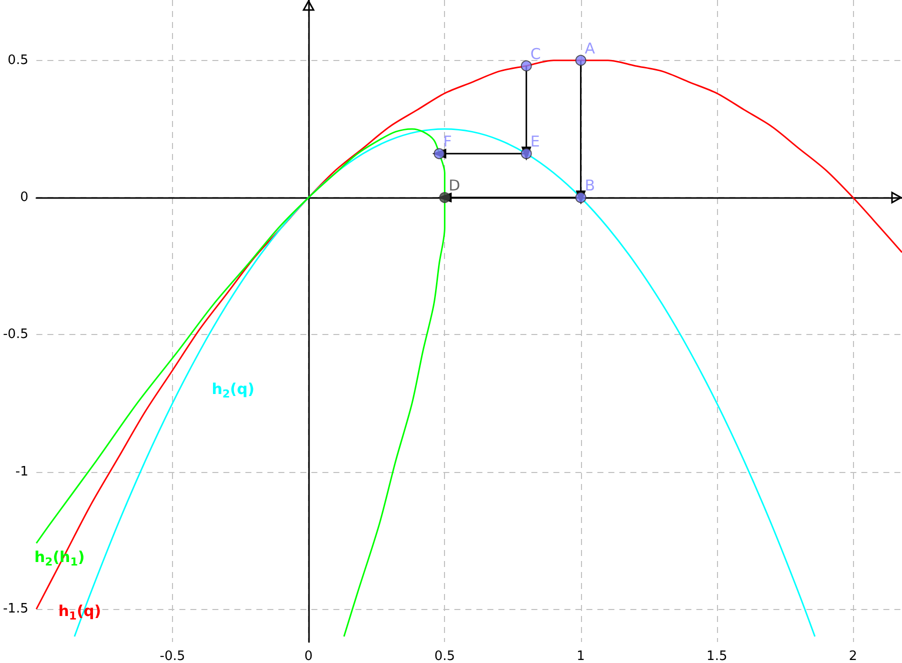  I want to click on annotation: D, so click(454, 185).